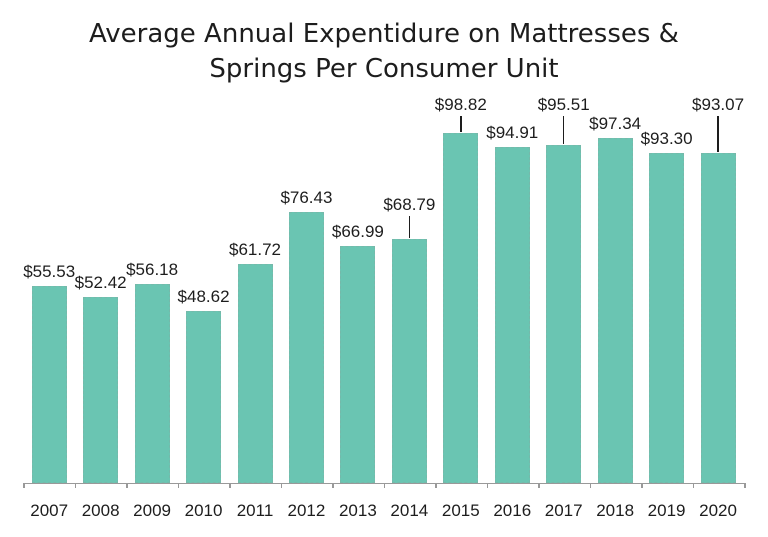 The height and width of the screenshot is (537, 768). I want to click on bar-2017, so click(564, 313).